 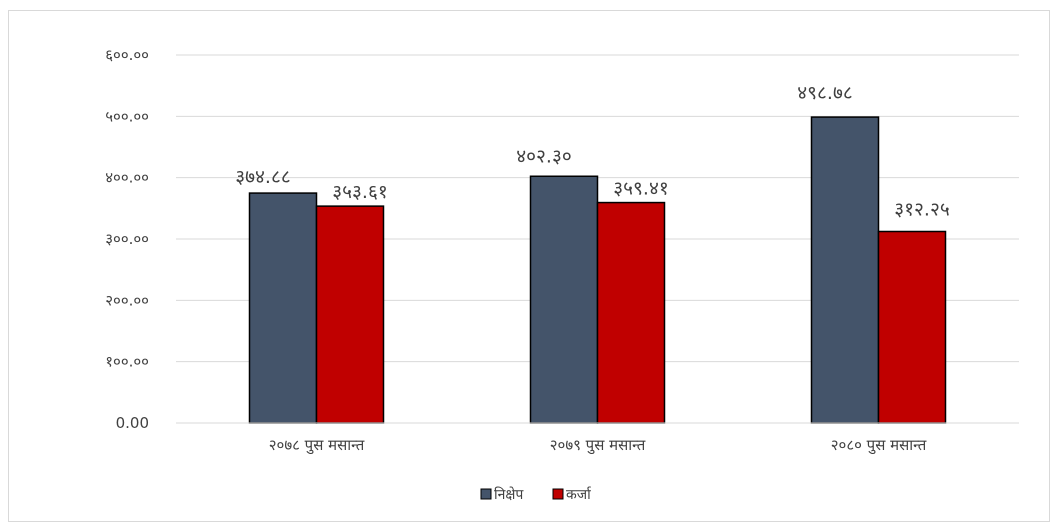 What do you see at coordinates (127, 178) in the screenshot?
I see `y-tick-label: ४००.००` at bounding box center [127, 178].